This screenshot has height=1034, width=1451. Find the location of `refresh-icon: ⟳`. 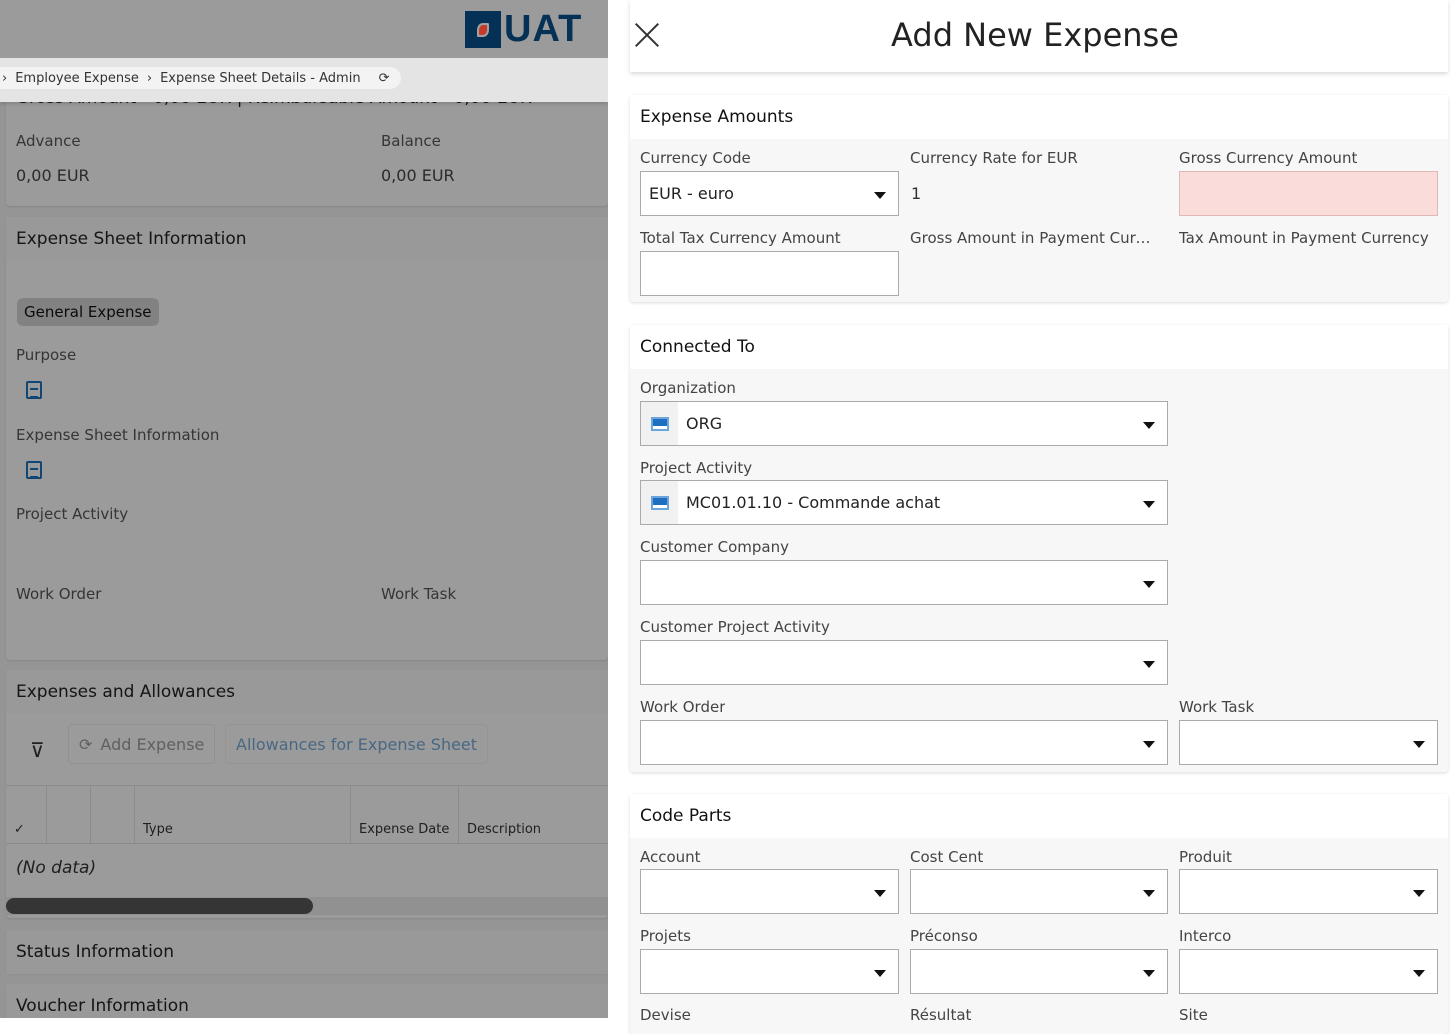

refresh-icon: ⟳ is located at coordinates (384, 78).